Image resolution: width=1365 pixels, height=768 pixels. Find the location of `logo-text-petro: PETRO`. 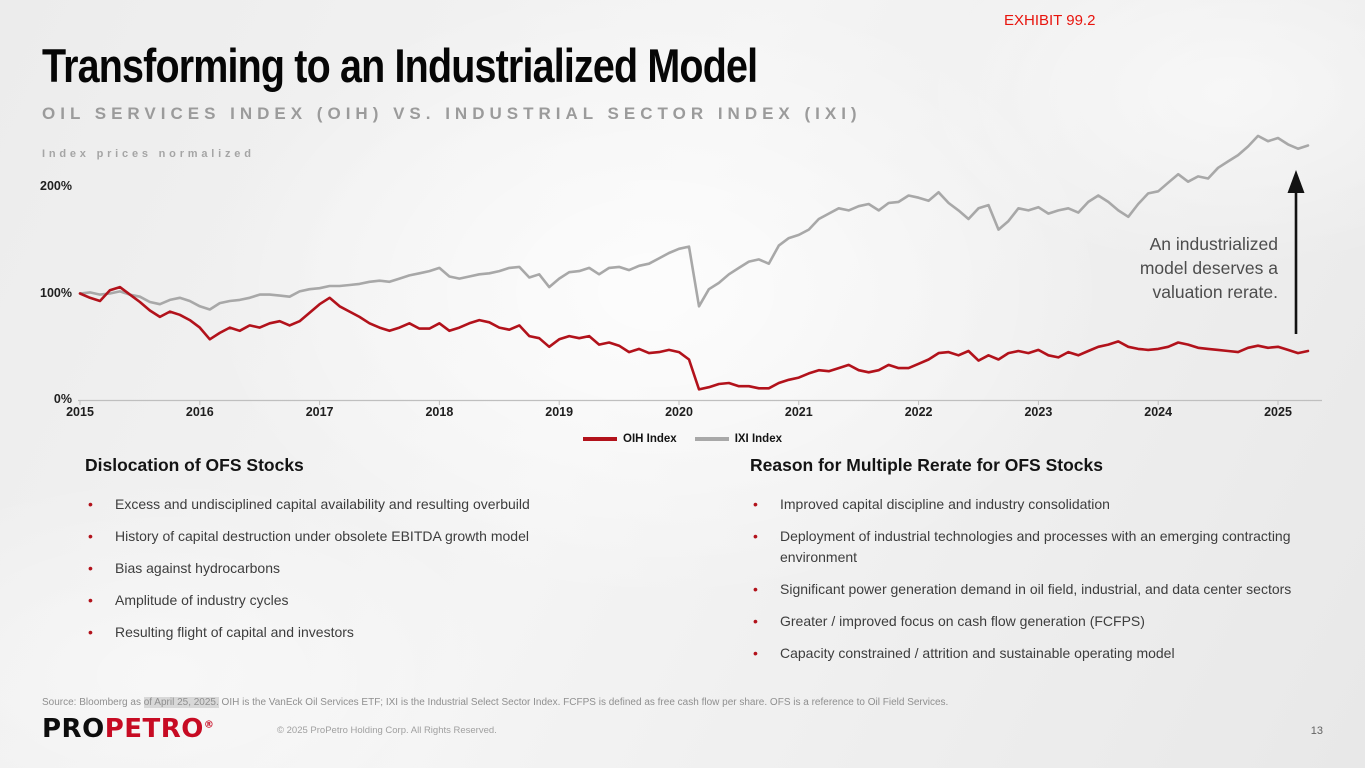

logo-text-petro: PETRO is located at coordinates (154, 729).